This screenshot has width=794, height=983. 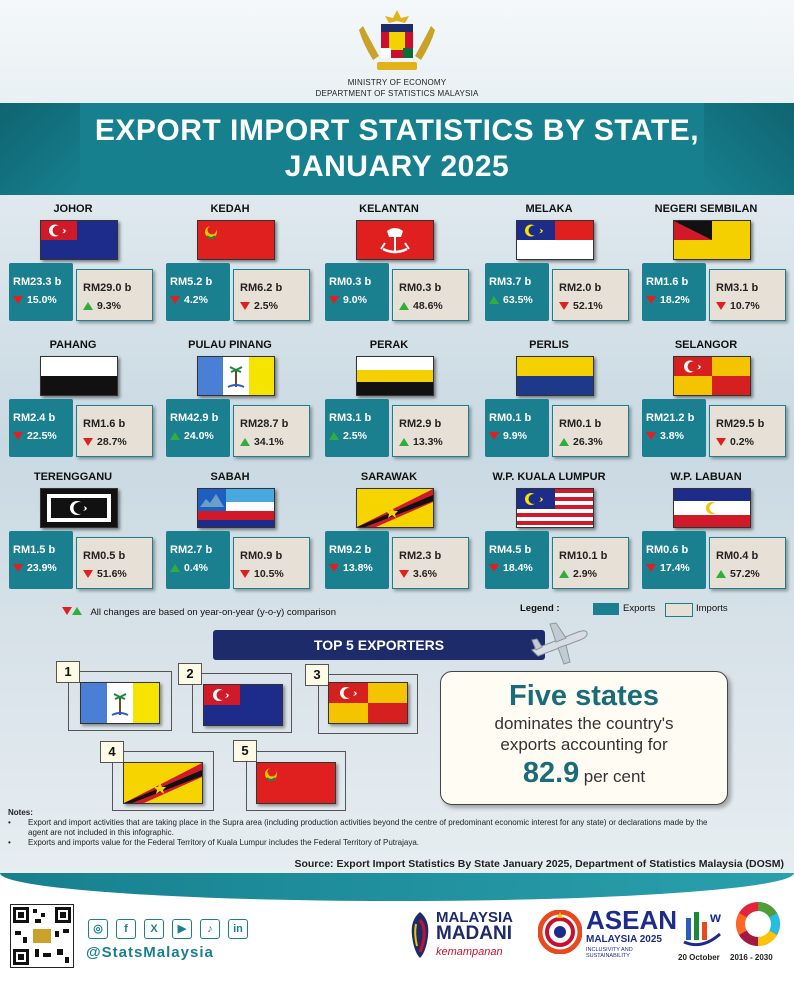 I want to click on import-box: RM2.0 b 52.1%, so click(x=590, y=295).